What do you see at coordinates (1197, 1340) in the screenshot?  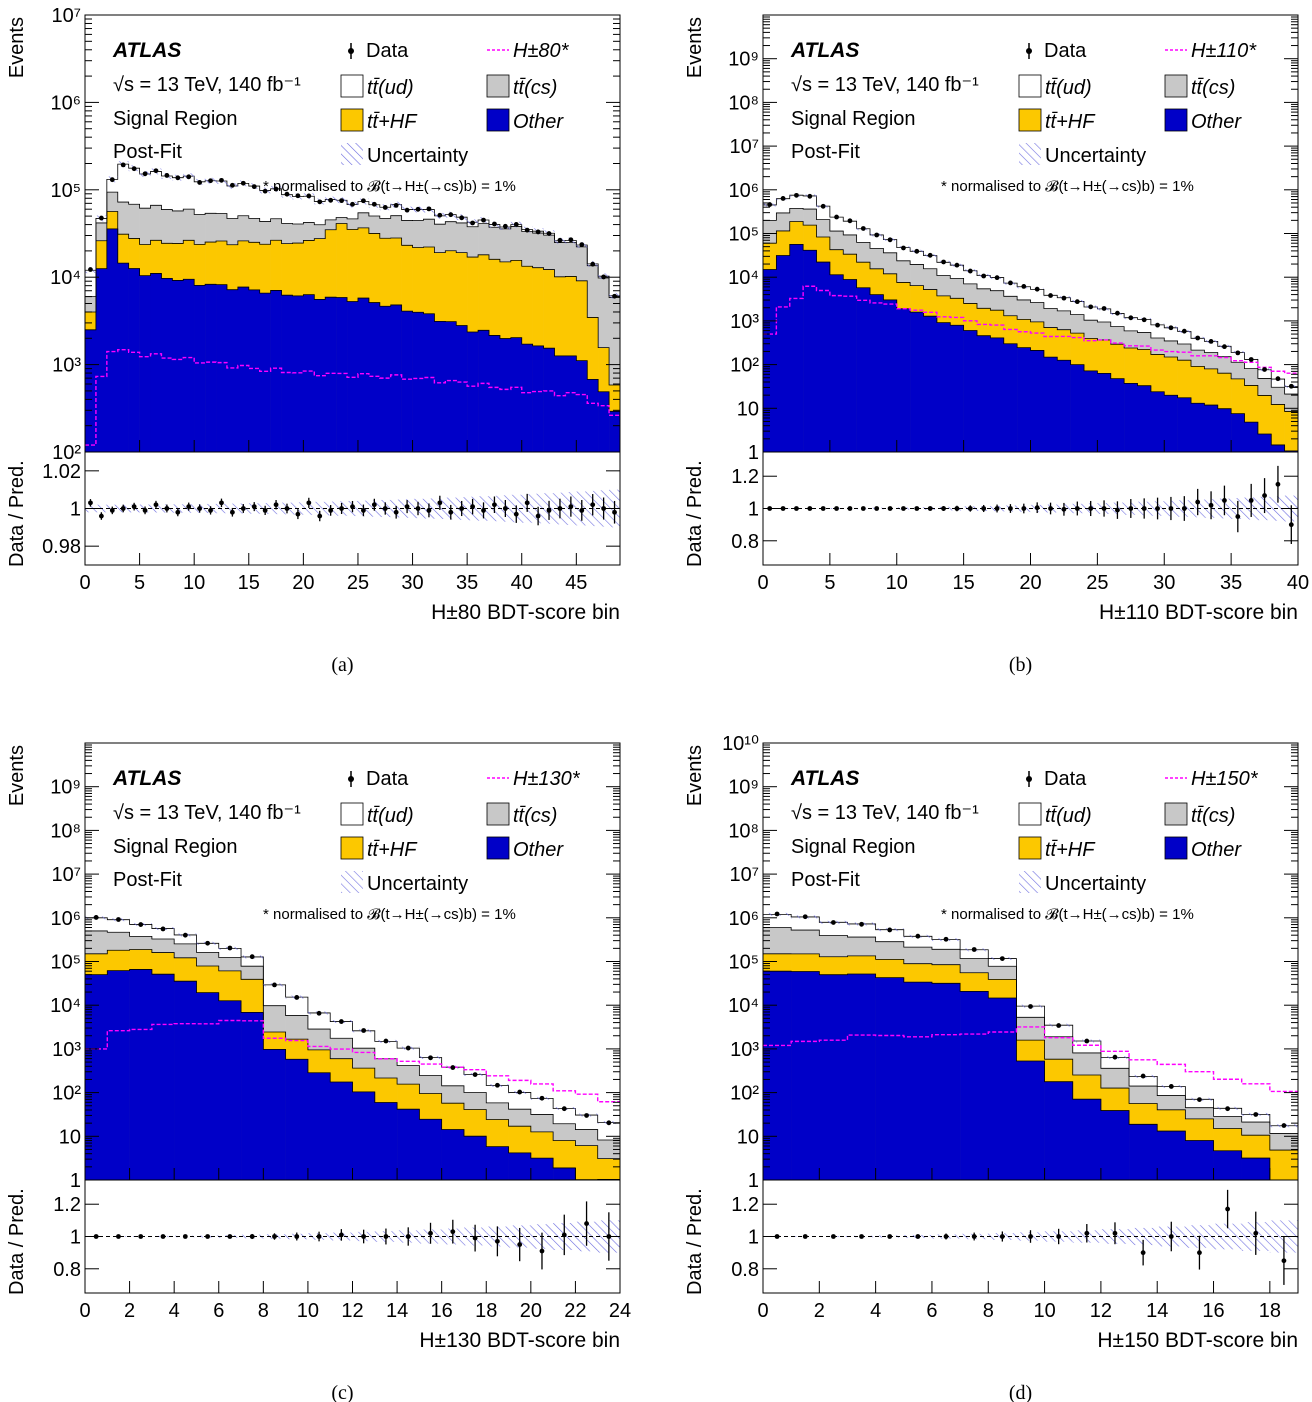 I see `x-axis-label: H±150 BDT-score bin` at bounding box center [1197, 1340].